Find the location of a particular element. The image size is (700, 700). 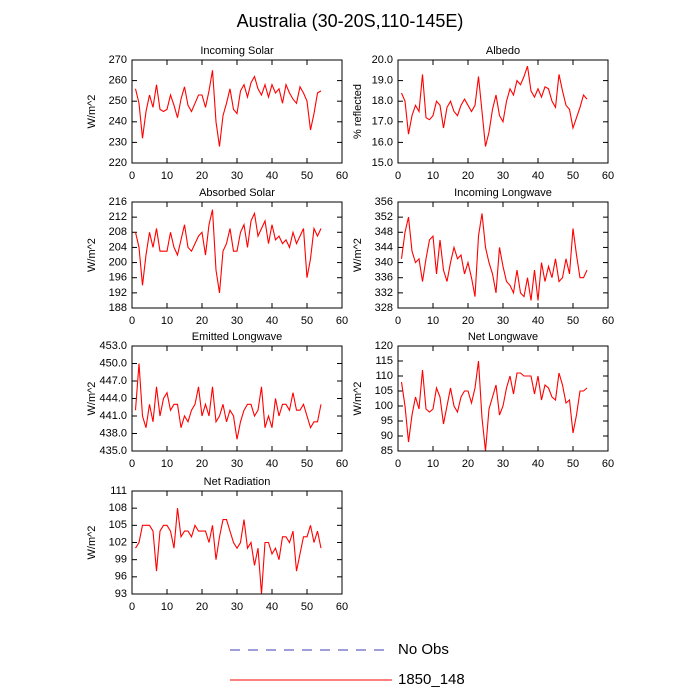

y-tick-label: 192 is located at coordinates (118, 293).